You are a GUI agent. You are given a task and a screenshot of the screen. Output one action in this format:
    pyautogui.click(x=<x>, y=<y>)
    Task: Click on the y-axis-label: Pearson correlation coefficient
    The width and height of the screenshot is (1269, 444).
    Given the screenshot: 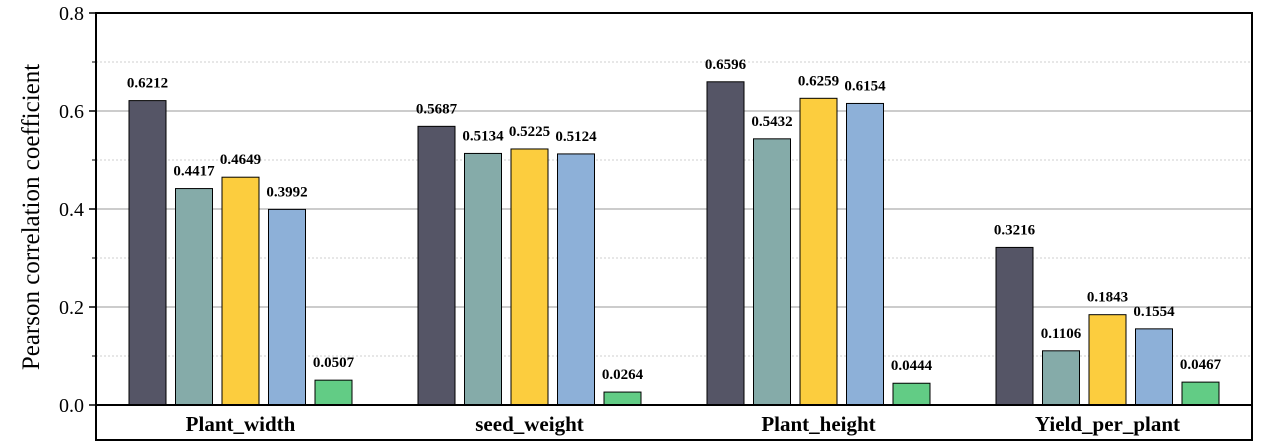 What is the action you would take?
    pyautogui.click(x=31, y=217)
    